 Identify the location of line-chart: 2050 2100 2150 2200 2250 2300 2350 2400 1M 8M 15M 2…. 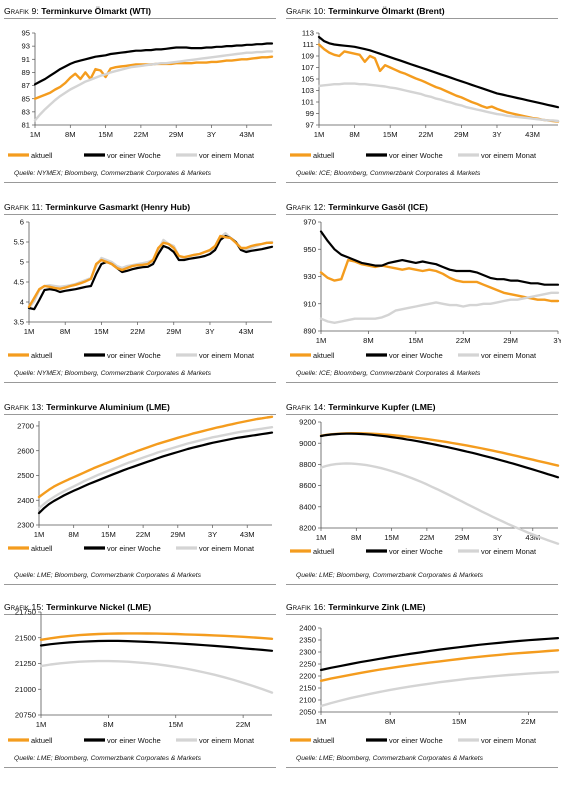
(425, 684).